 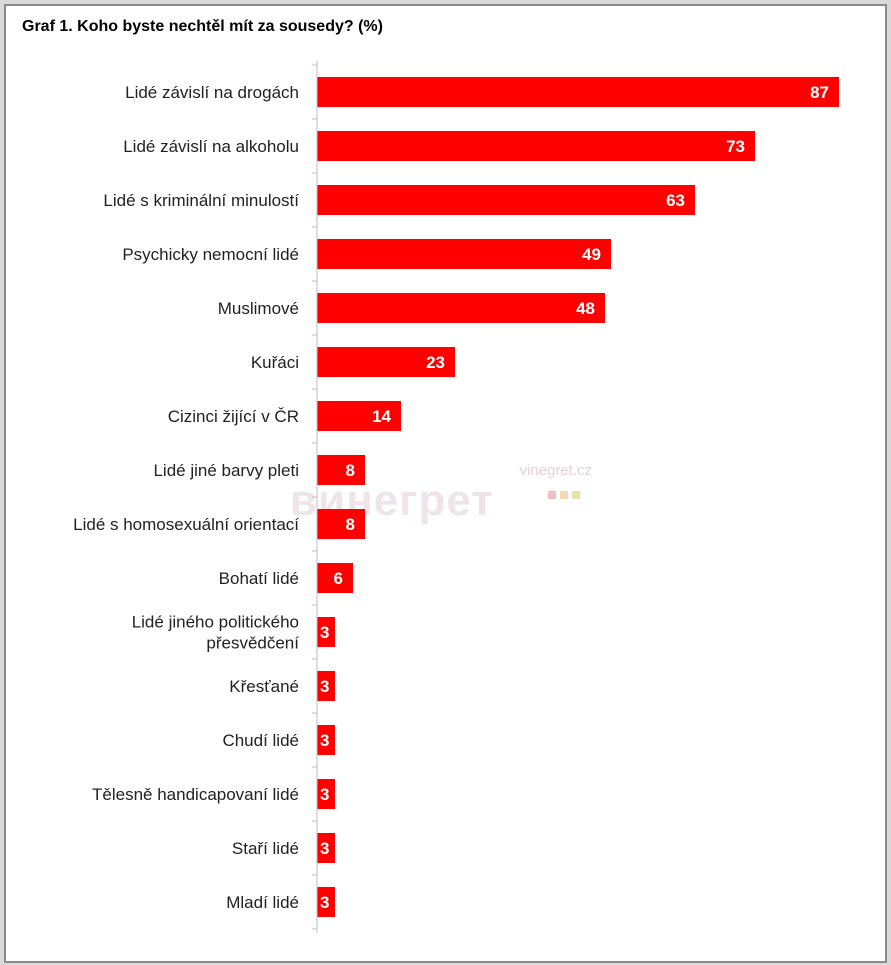 What do you see at coordinates (591, 254) in the screenshot?
I see `data-label: 49` at bounding box center [591, 254].